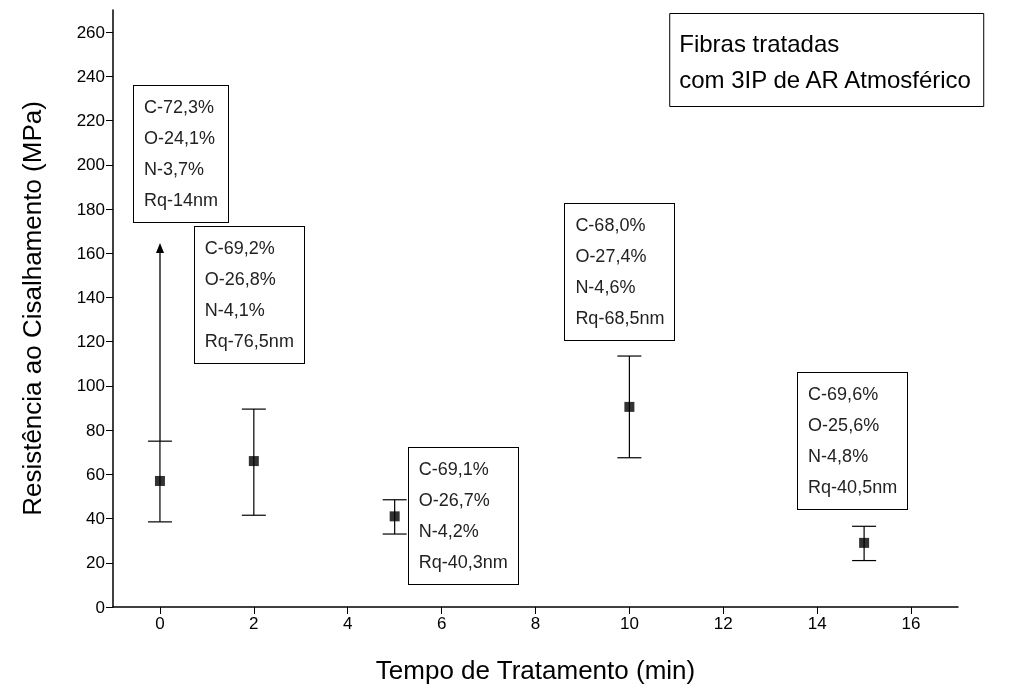 The image size is (1009, 695). Describe the element at coordinates (825, 61) in the screenshot. I see `text: Fibras tratadas com 3IP de AR Atmosférico` at that location.